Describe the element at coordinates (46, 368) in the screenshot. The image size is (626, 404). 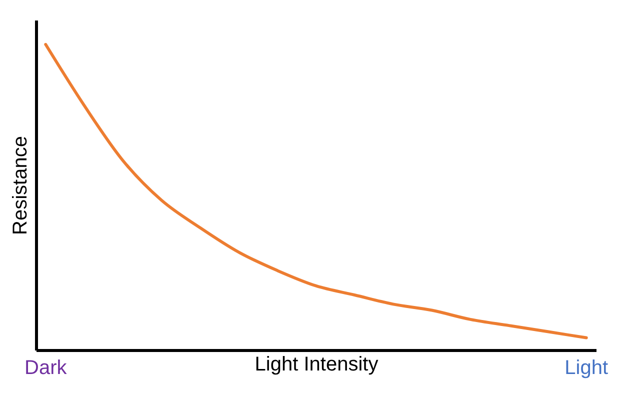
I see `text: Dark` at that location.